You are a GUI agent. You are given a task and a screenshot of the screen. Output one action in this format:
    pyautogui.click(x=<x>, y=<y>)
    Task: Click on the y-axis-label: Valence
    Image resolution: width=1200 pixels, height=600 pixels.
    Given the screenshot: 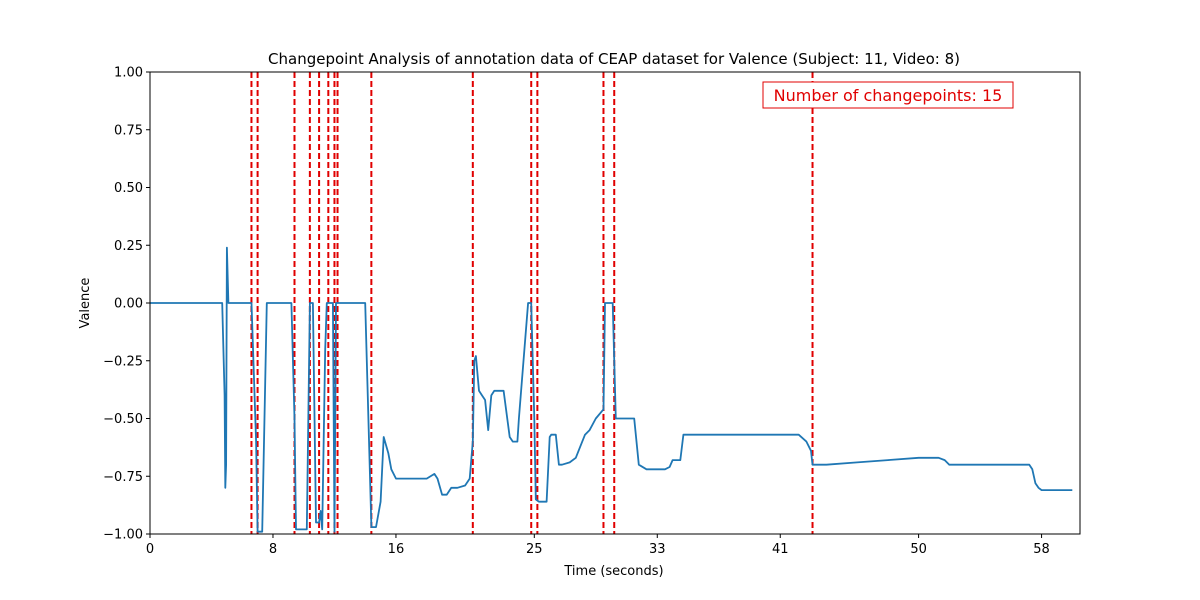 What is the action you would take?
    pyautogui.click(x=85, y=303)
    